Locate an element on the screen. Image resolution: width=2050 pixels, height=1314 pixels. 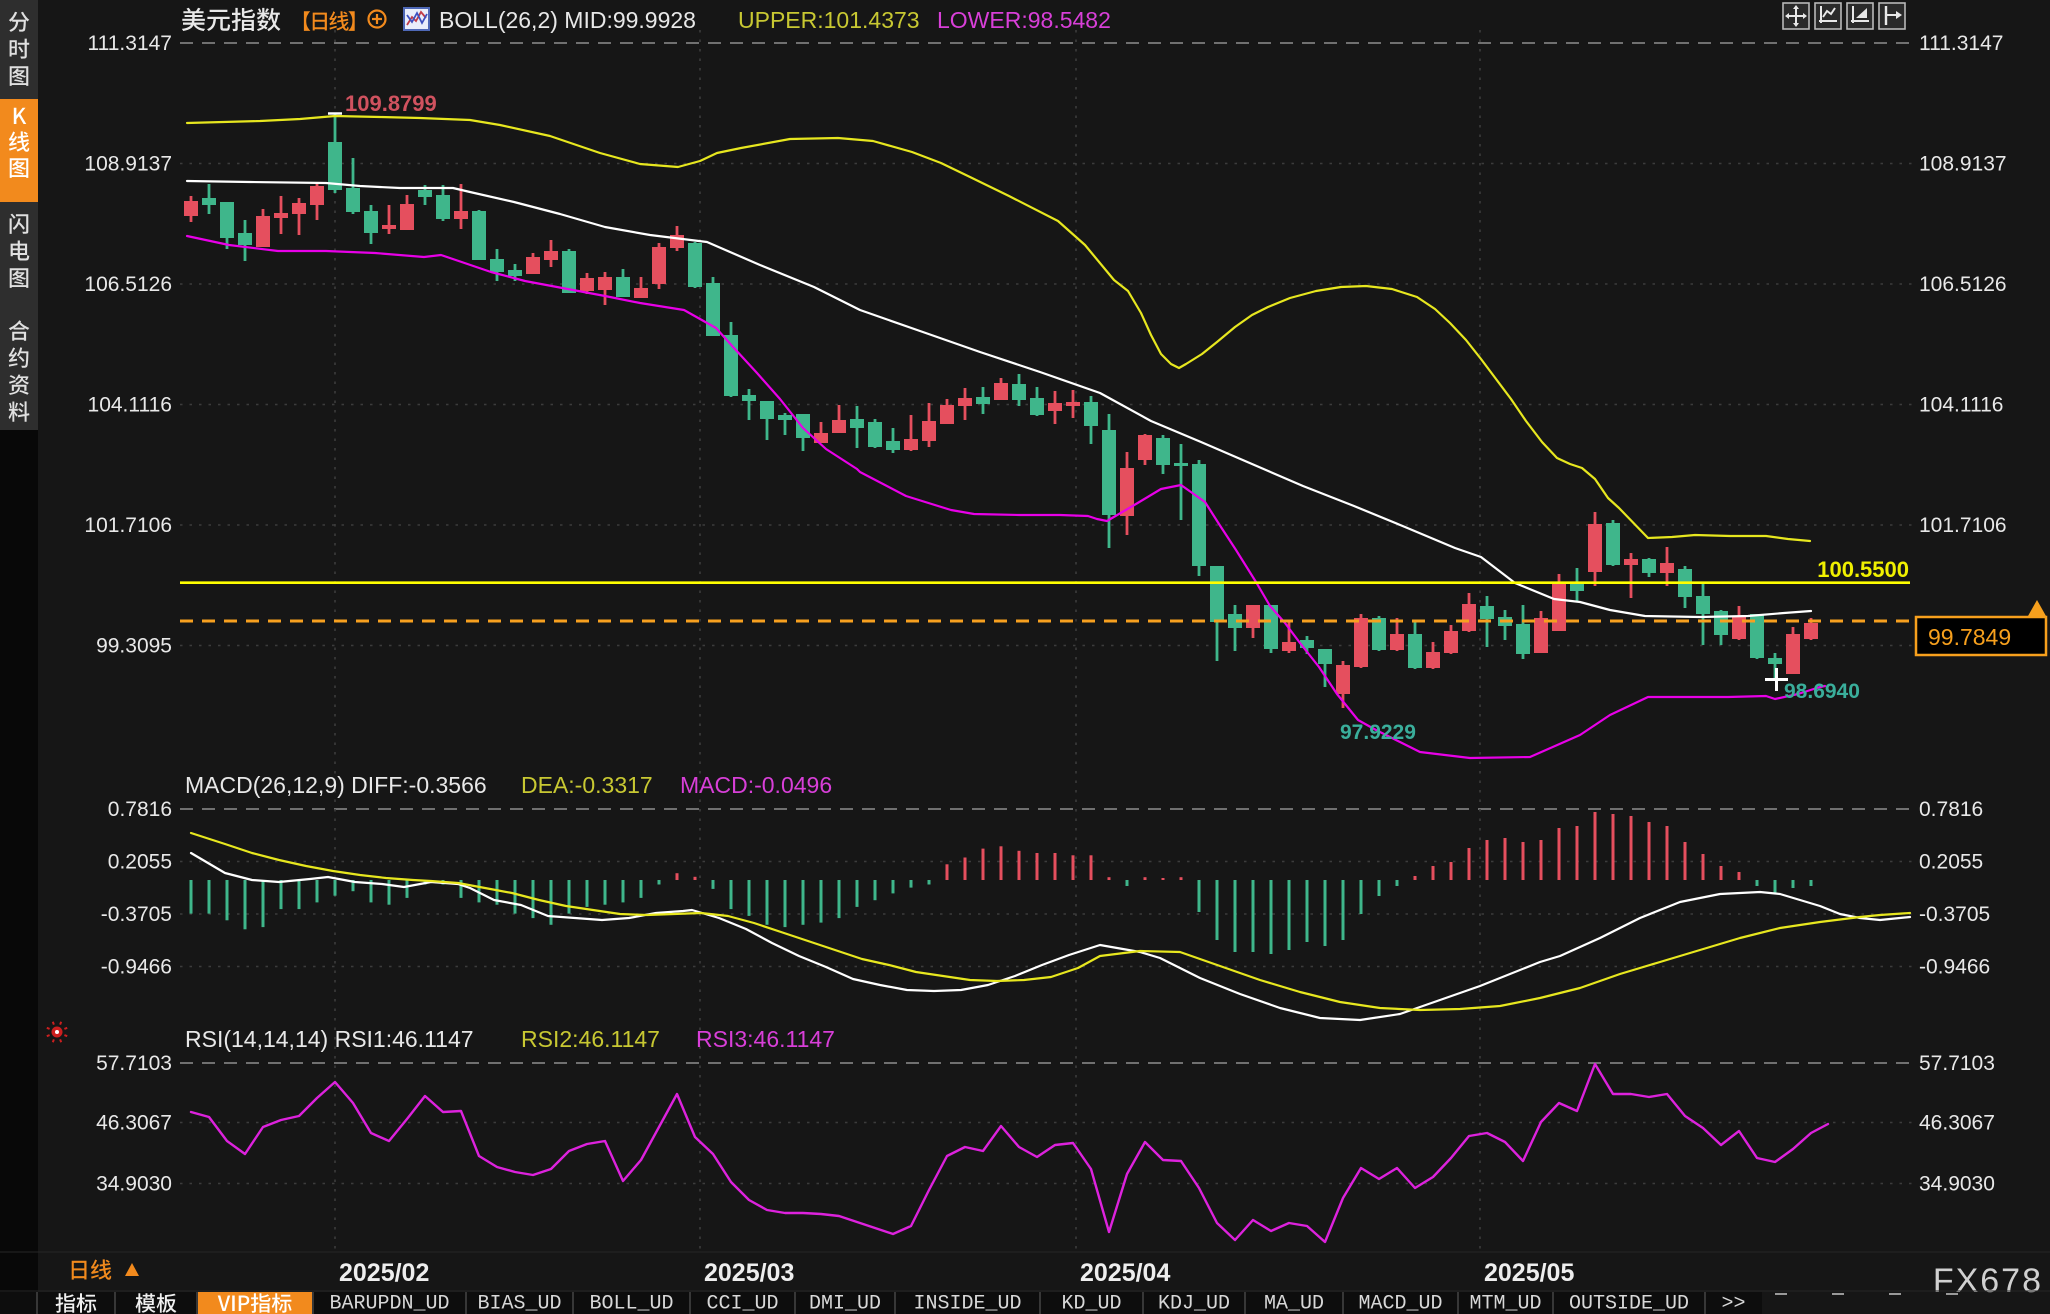
svg-text: 2025/03 is located at coordinates (749, 1273).